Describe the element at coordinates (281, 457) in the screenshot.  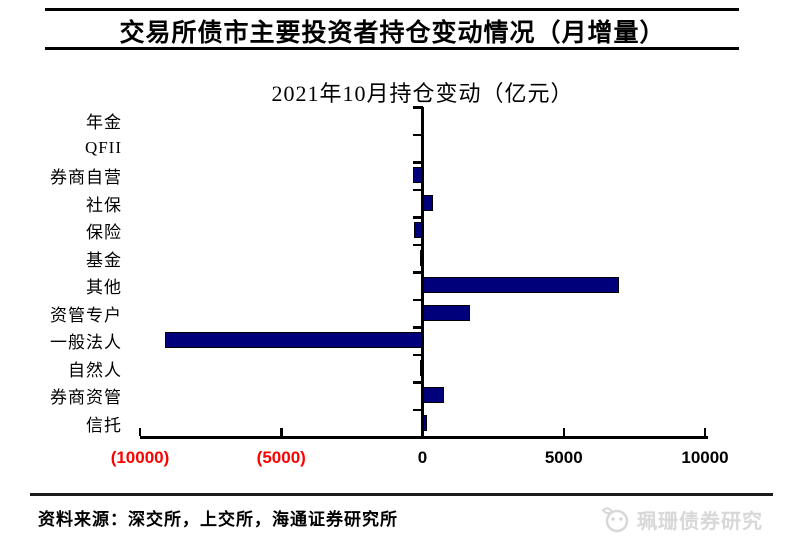
I see `value-axis-tick-label: (5000)` at that location.